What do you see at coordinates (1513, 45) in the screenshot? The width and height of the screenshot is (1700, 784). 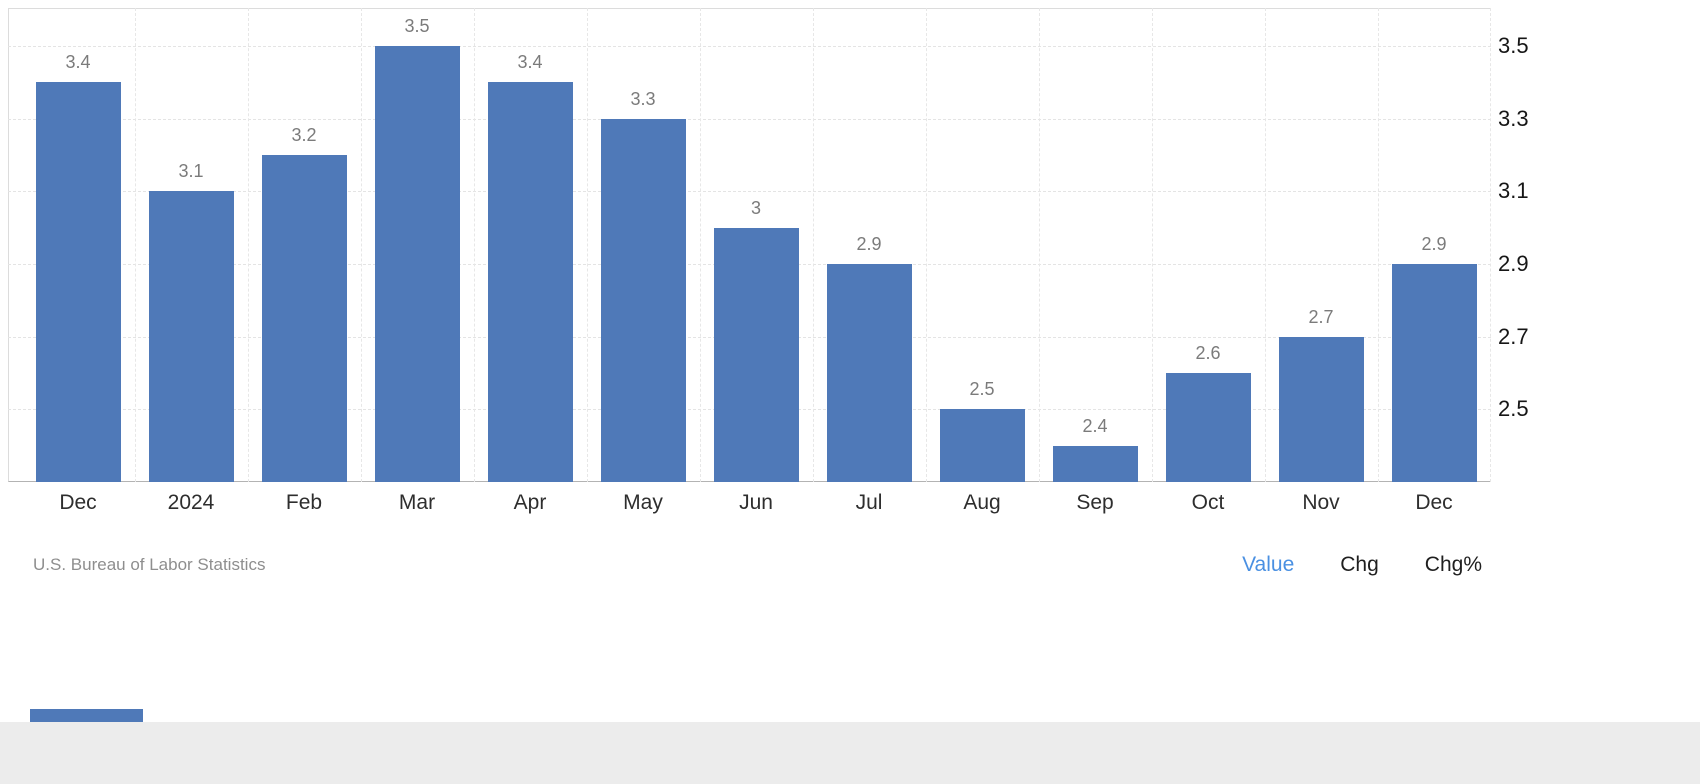 I see `y-axis-tick-label: 3.5` at bounding box center [1513, 45].